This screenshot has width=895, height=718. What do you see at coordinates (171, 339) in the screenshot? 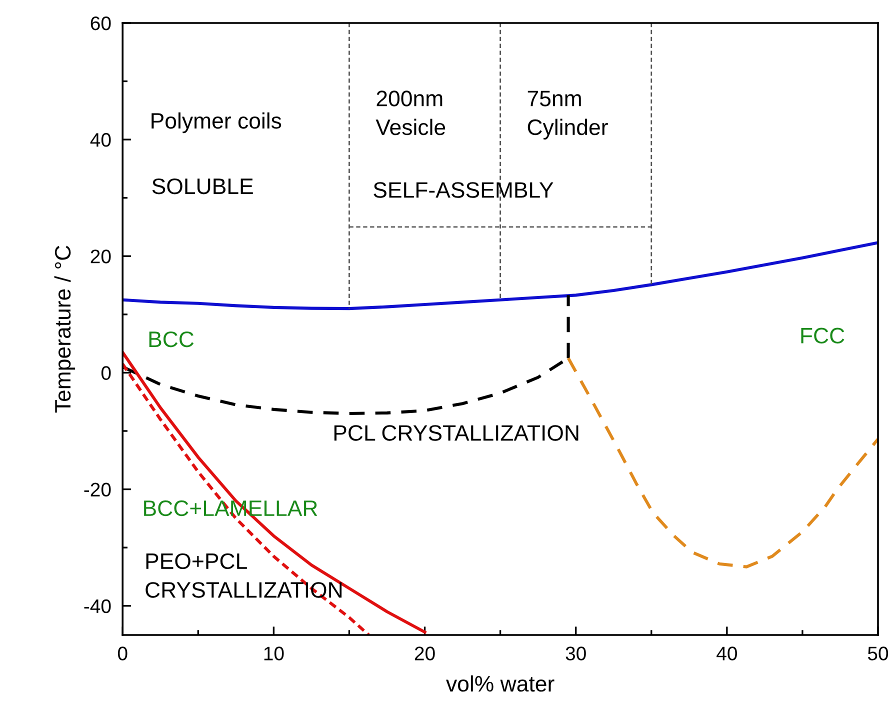
I see `annotation: BCC` at bounding box center [171, 339].